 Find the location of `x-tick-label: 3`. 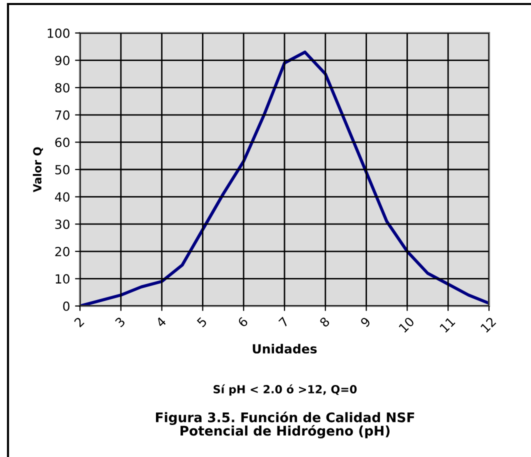

x-tick-label: 3 is located at coordinates (120, 322).